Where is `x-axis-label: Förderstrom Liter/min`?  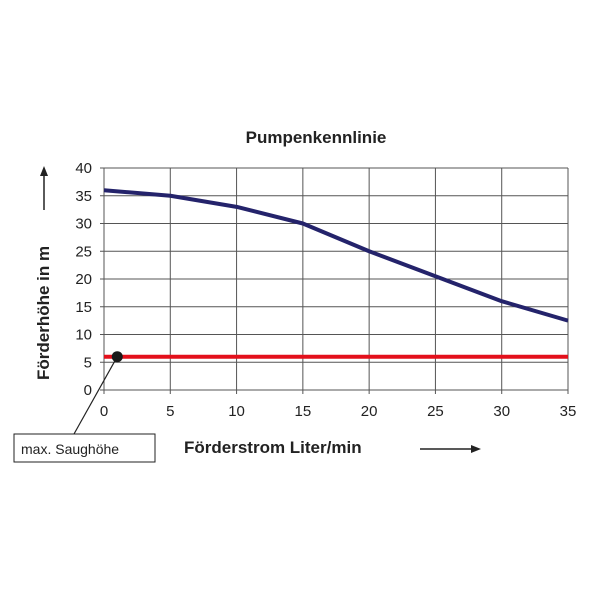
x-axis-label: Förderstrom Liter/min is located at coordinates (273, 447).